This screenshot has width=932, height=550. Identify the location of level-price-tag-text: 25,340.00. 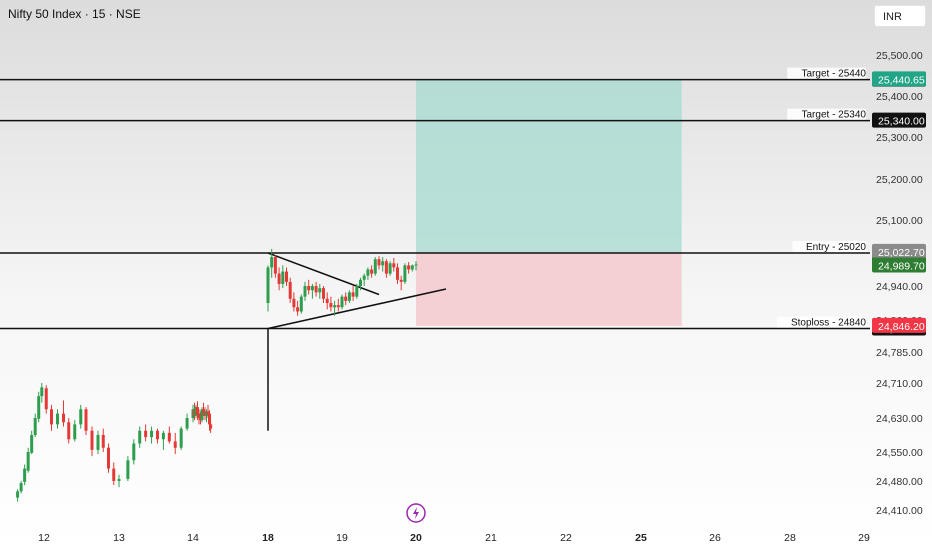
(901, 122).